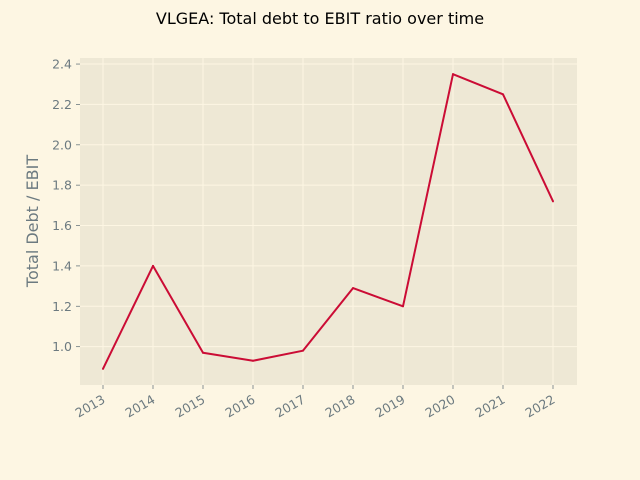 This screenshot has width=640, height=480. What do you see at coordinates (62, 306) in the screenshot?
I see `y-tick-label: 1.2` at bounding box center [62, 306].